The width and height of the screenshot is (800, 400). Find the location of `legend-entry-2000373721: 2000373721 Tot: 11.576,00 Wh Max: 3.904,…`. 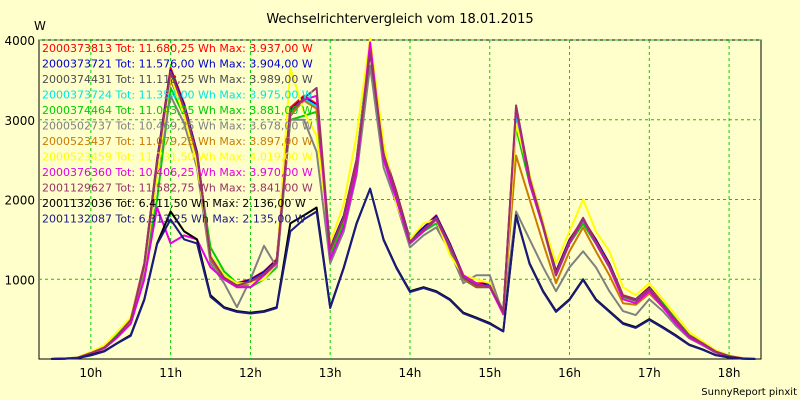

legend-entry-2000373721: 2000373721 Tot: 11.576,00 Wh Max: 3.904,… is located at coordinates (177, 64).